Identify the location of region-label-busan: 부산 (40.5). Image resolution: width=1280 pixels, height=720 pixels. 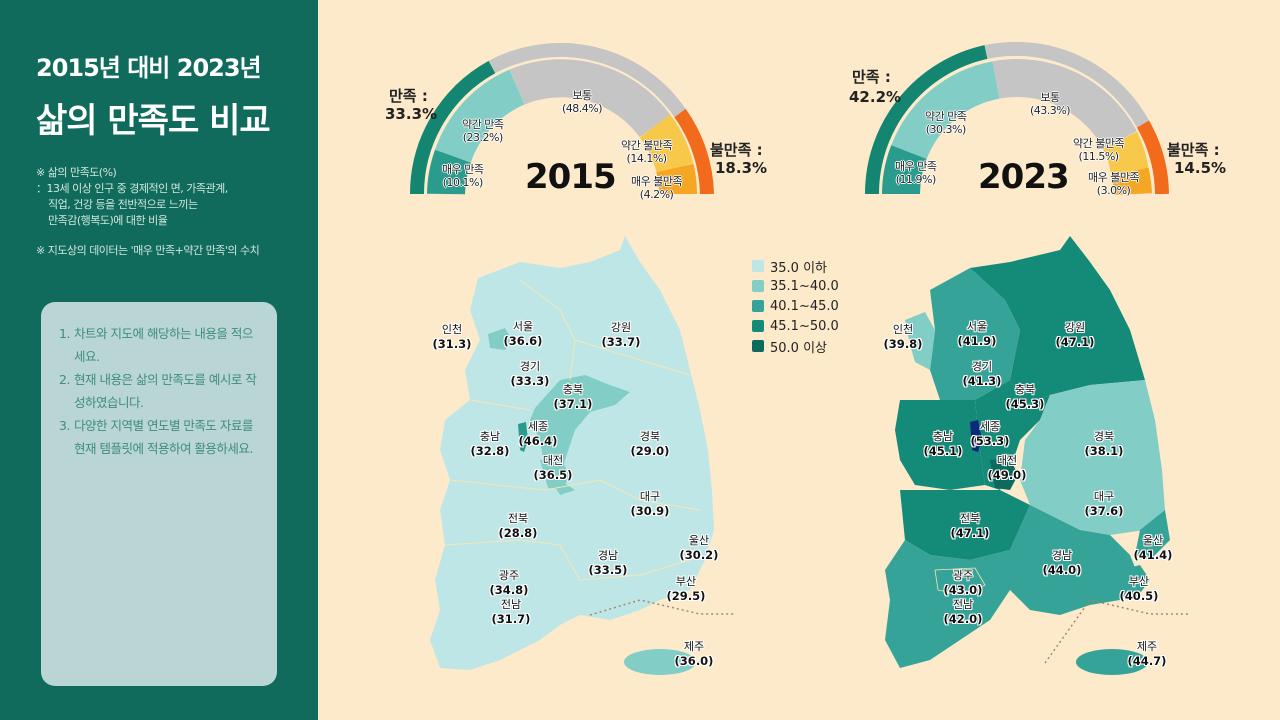
(1139, 589).